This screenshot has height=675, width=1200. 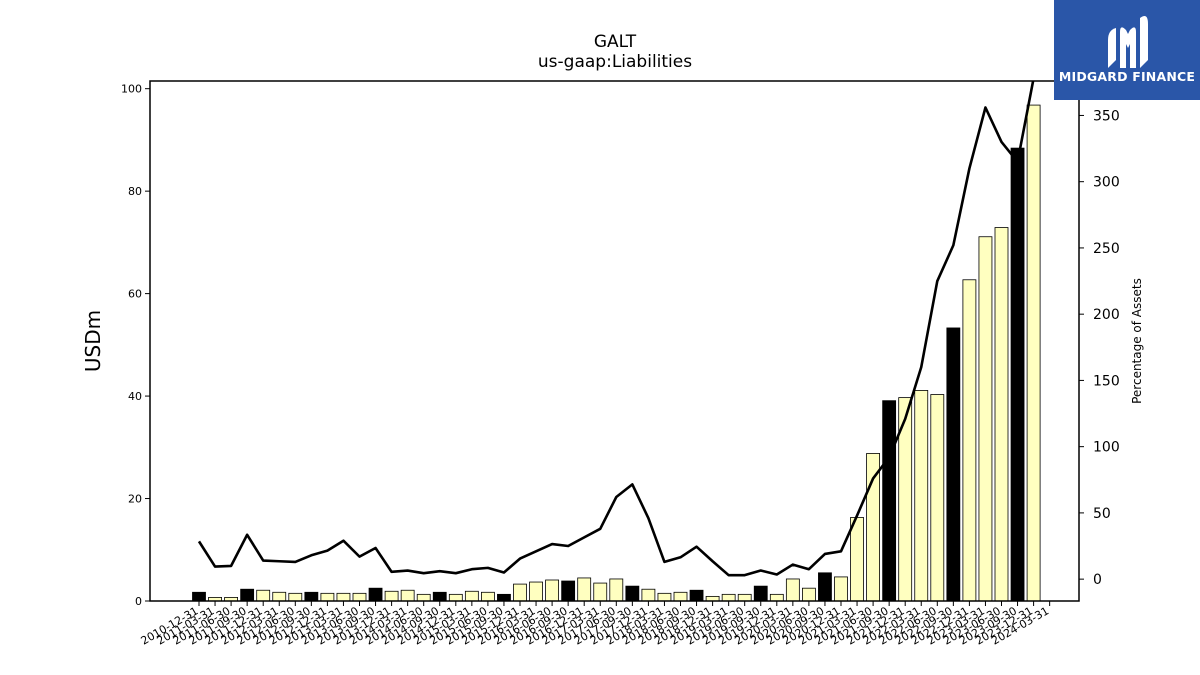 What do you see at coordinates (1106, 315) in the screenshot?
I see `y2-tick-label: 200` at bounding box center [1106, 315].